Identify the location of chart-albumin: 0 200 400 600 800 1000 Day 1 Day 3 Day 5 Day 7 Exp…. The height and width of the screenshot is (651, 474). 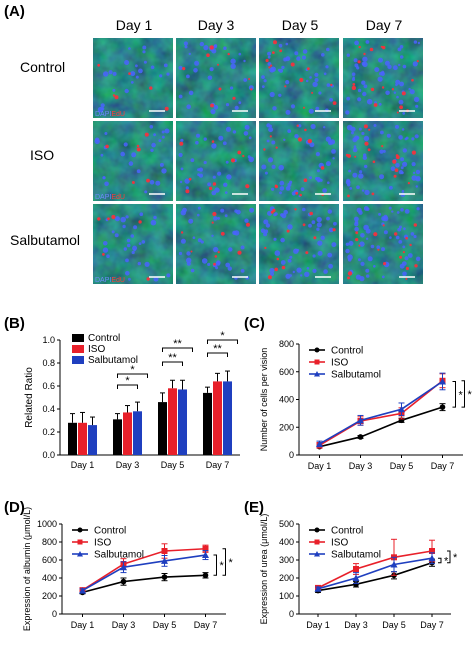
(128, 569).